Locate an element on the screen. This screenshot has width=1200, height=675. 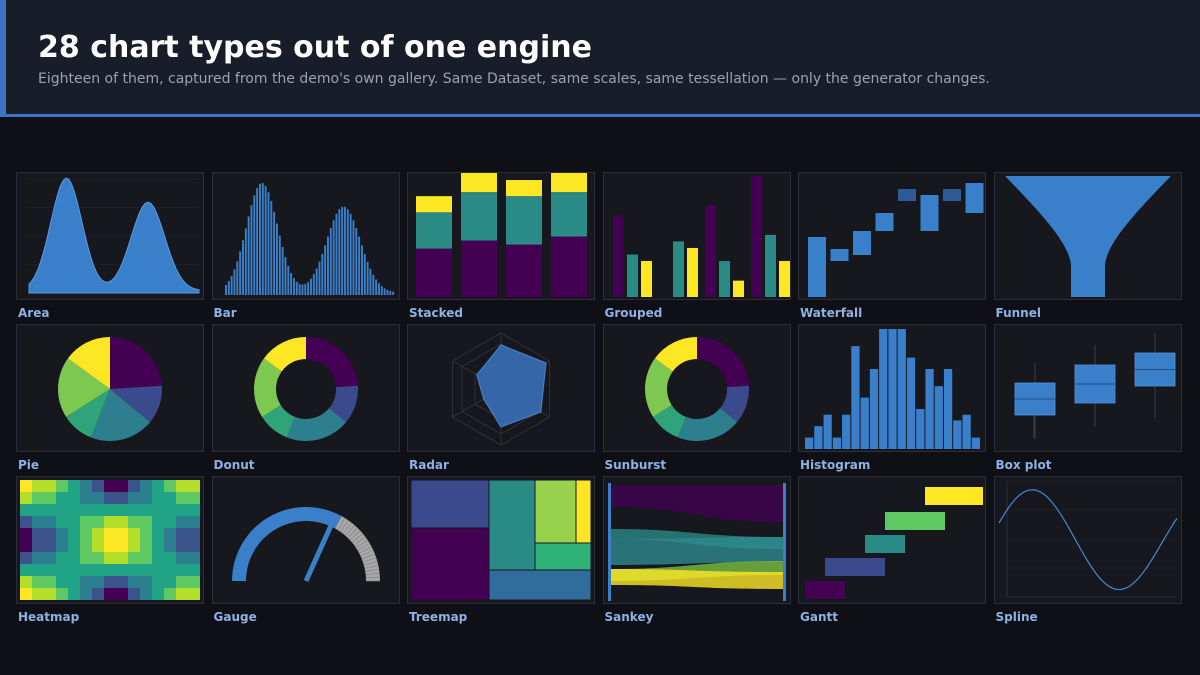
chart-svg-gantt is located at coordinates (894, 543).